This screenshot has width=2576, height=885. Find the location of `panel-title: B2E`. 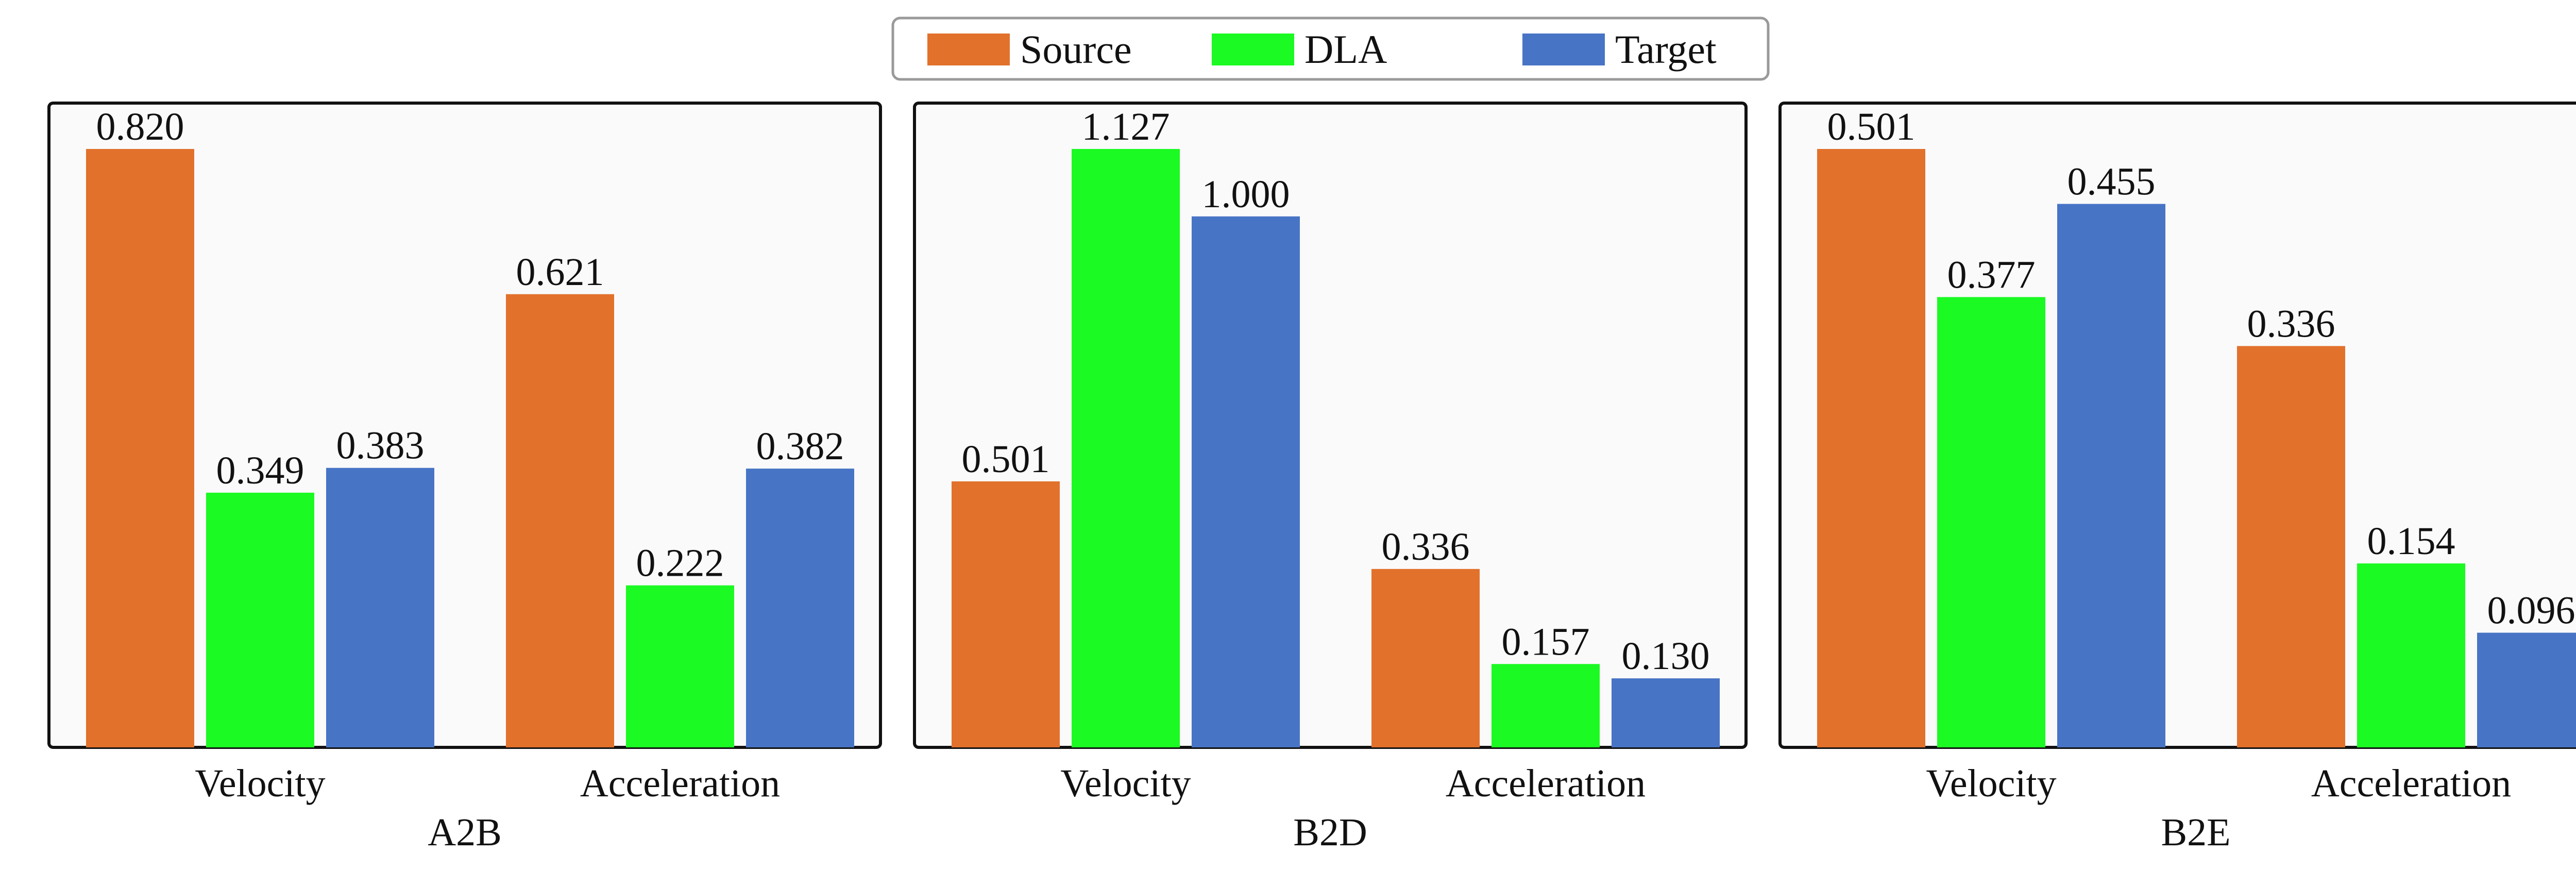

panel-title: B2E is located at coordinates (2195, 832).